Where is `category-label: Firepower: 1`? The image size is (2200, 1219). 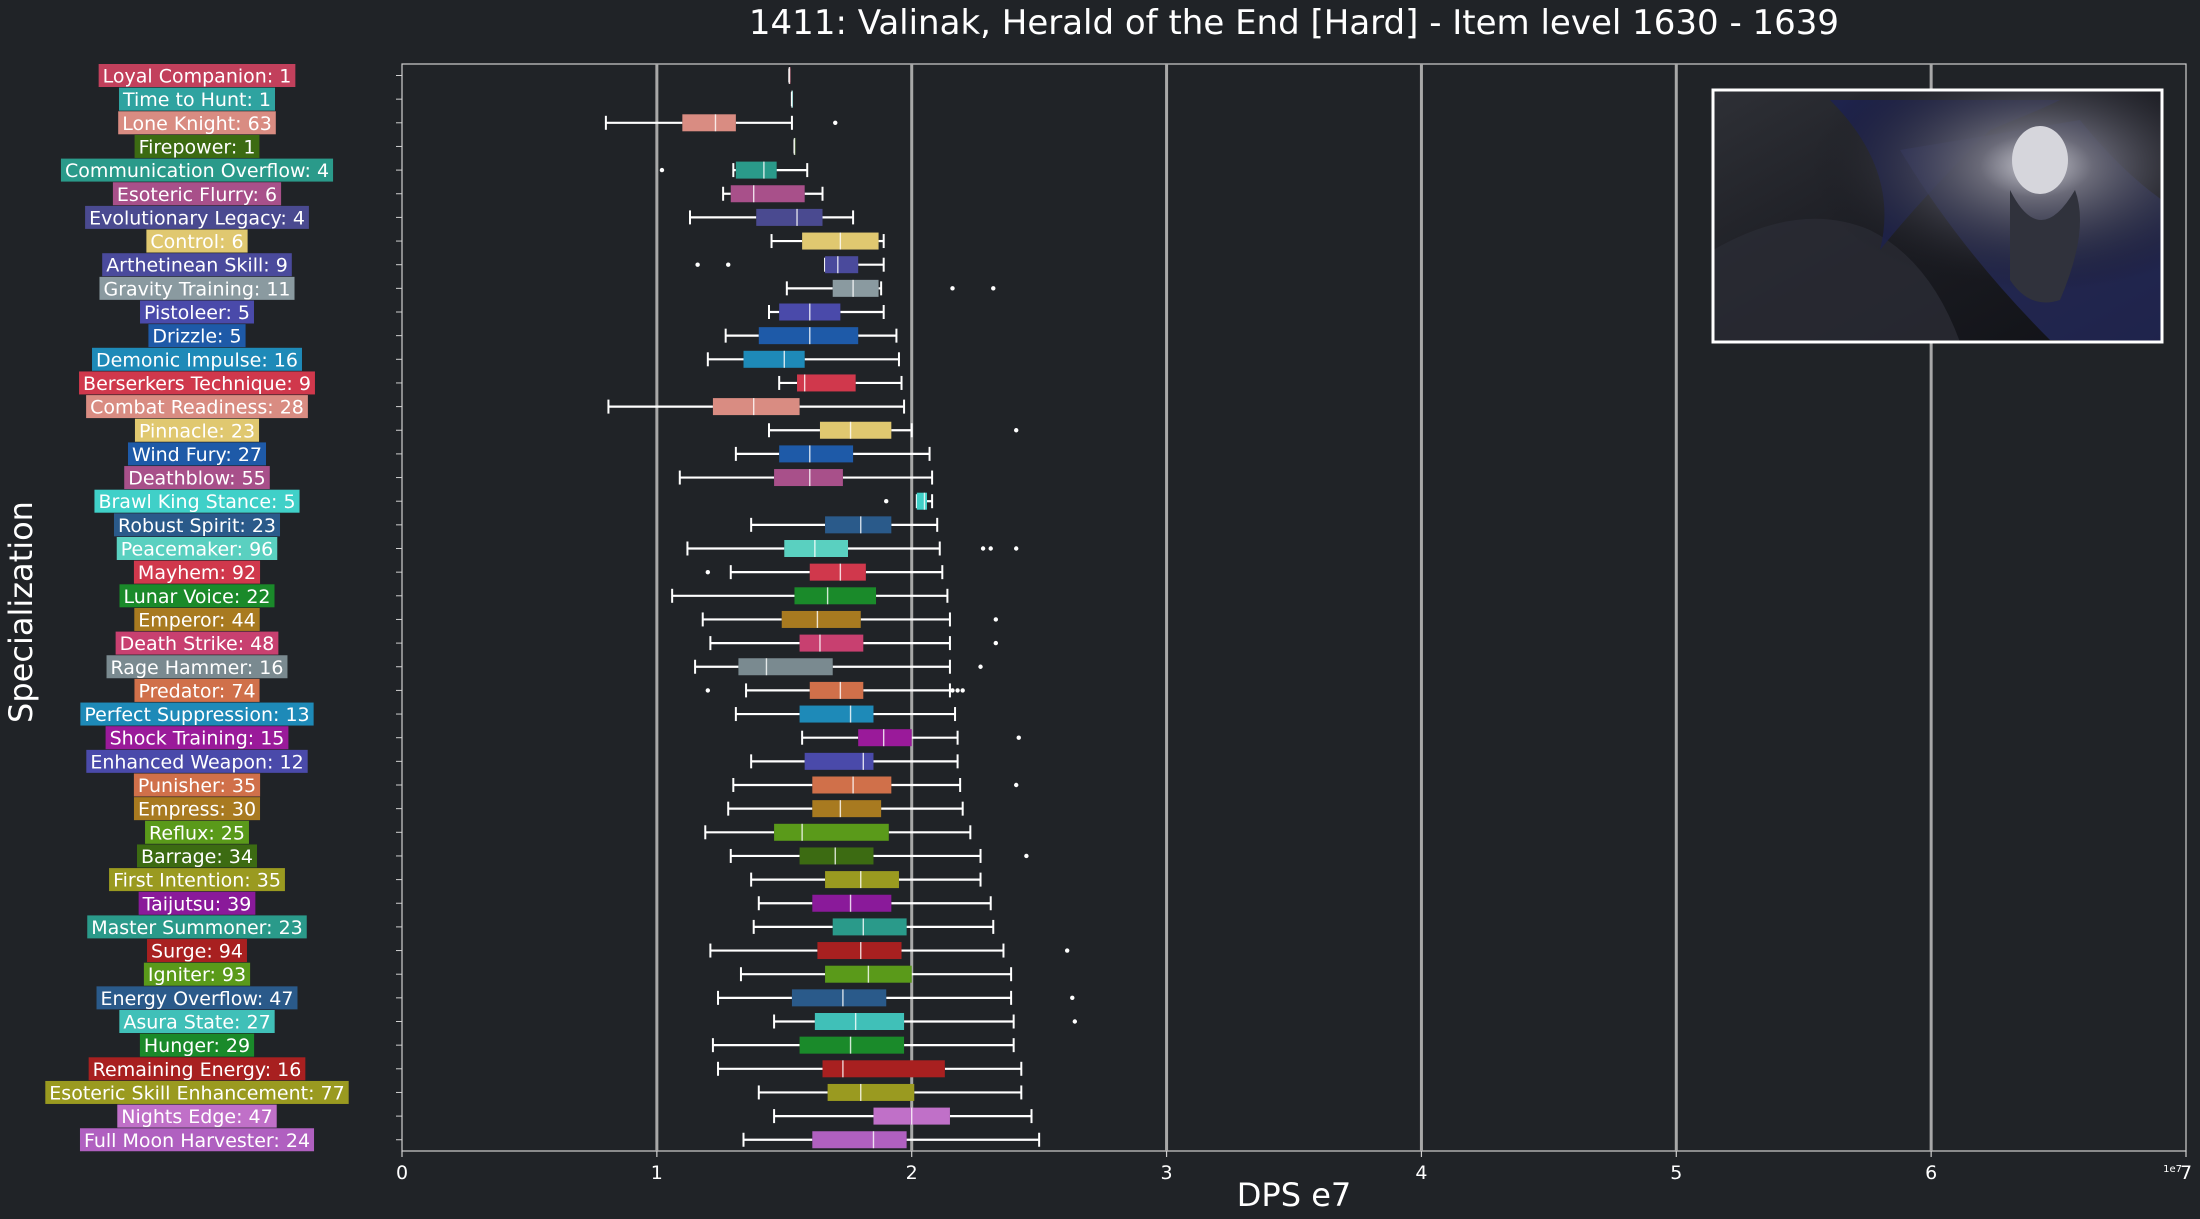 category-label: Firepower: 1 is located at coordinates (197, 147).